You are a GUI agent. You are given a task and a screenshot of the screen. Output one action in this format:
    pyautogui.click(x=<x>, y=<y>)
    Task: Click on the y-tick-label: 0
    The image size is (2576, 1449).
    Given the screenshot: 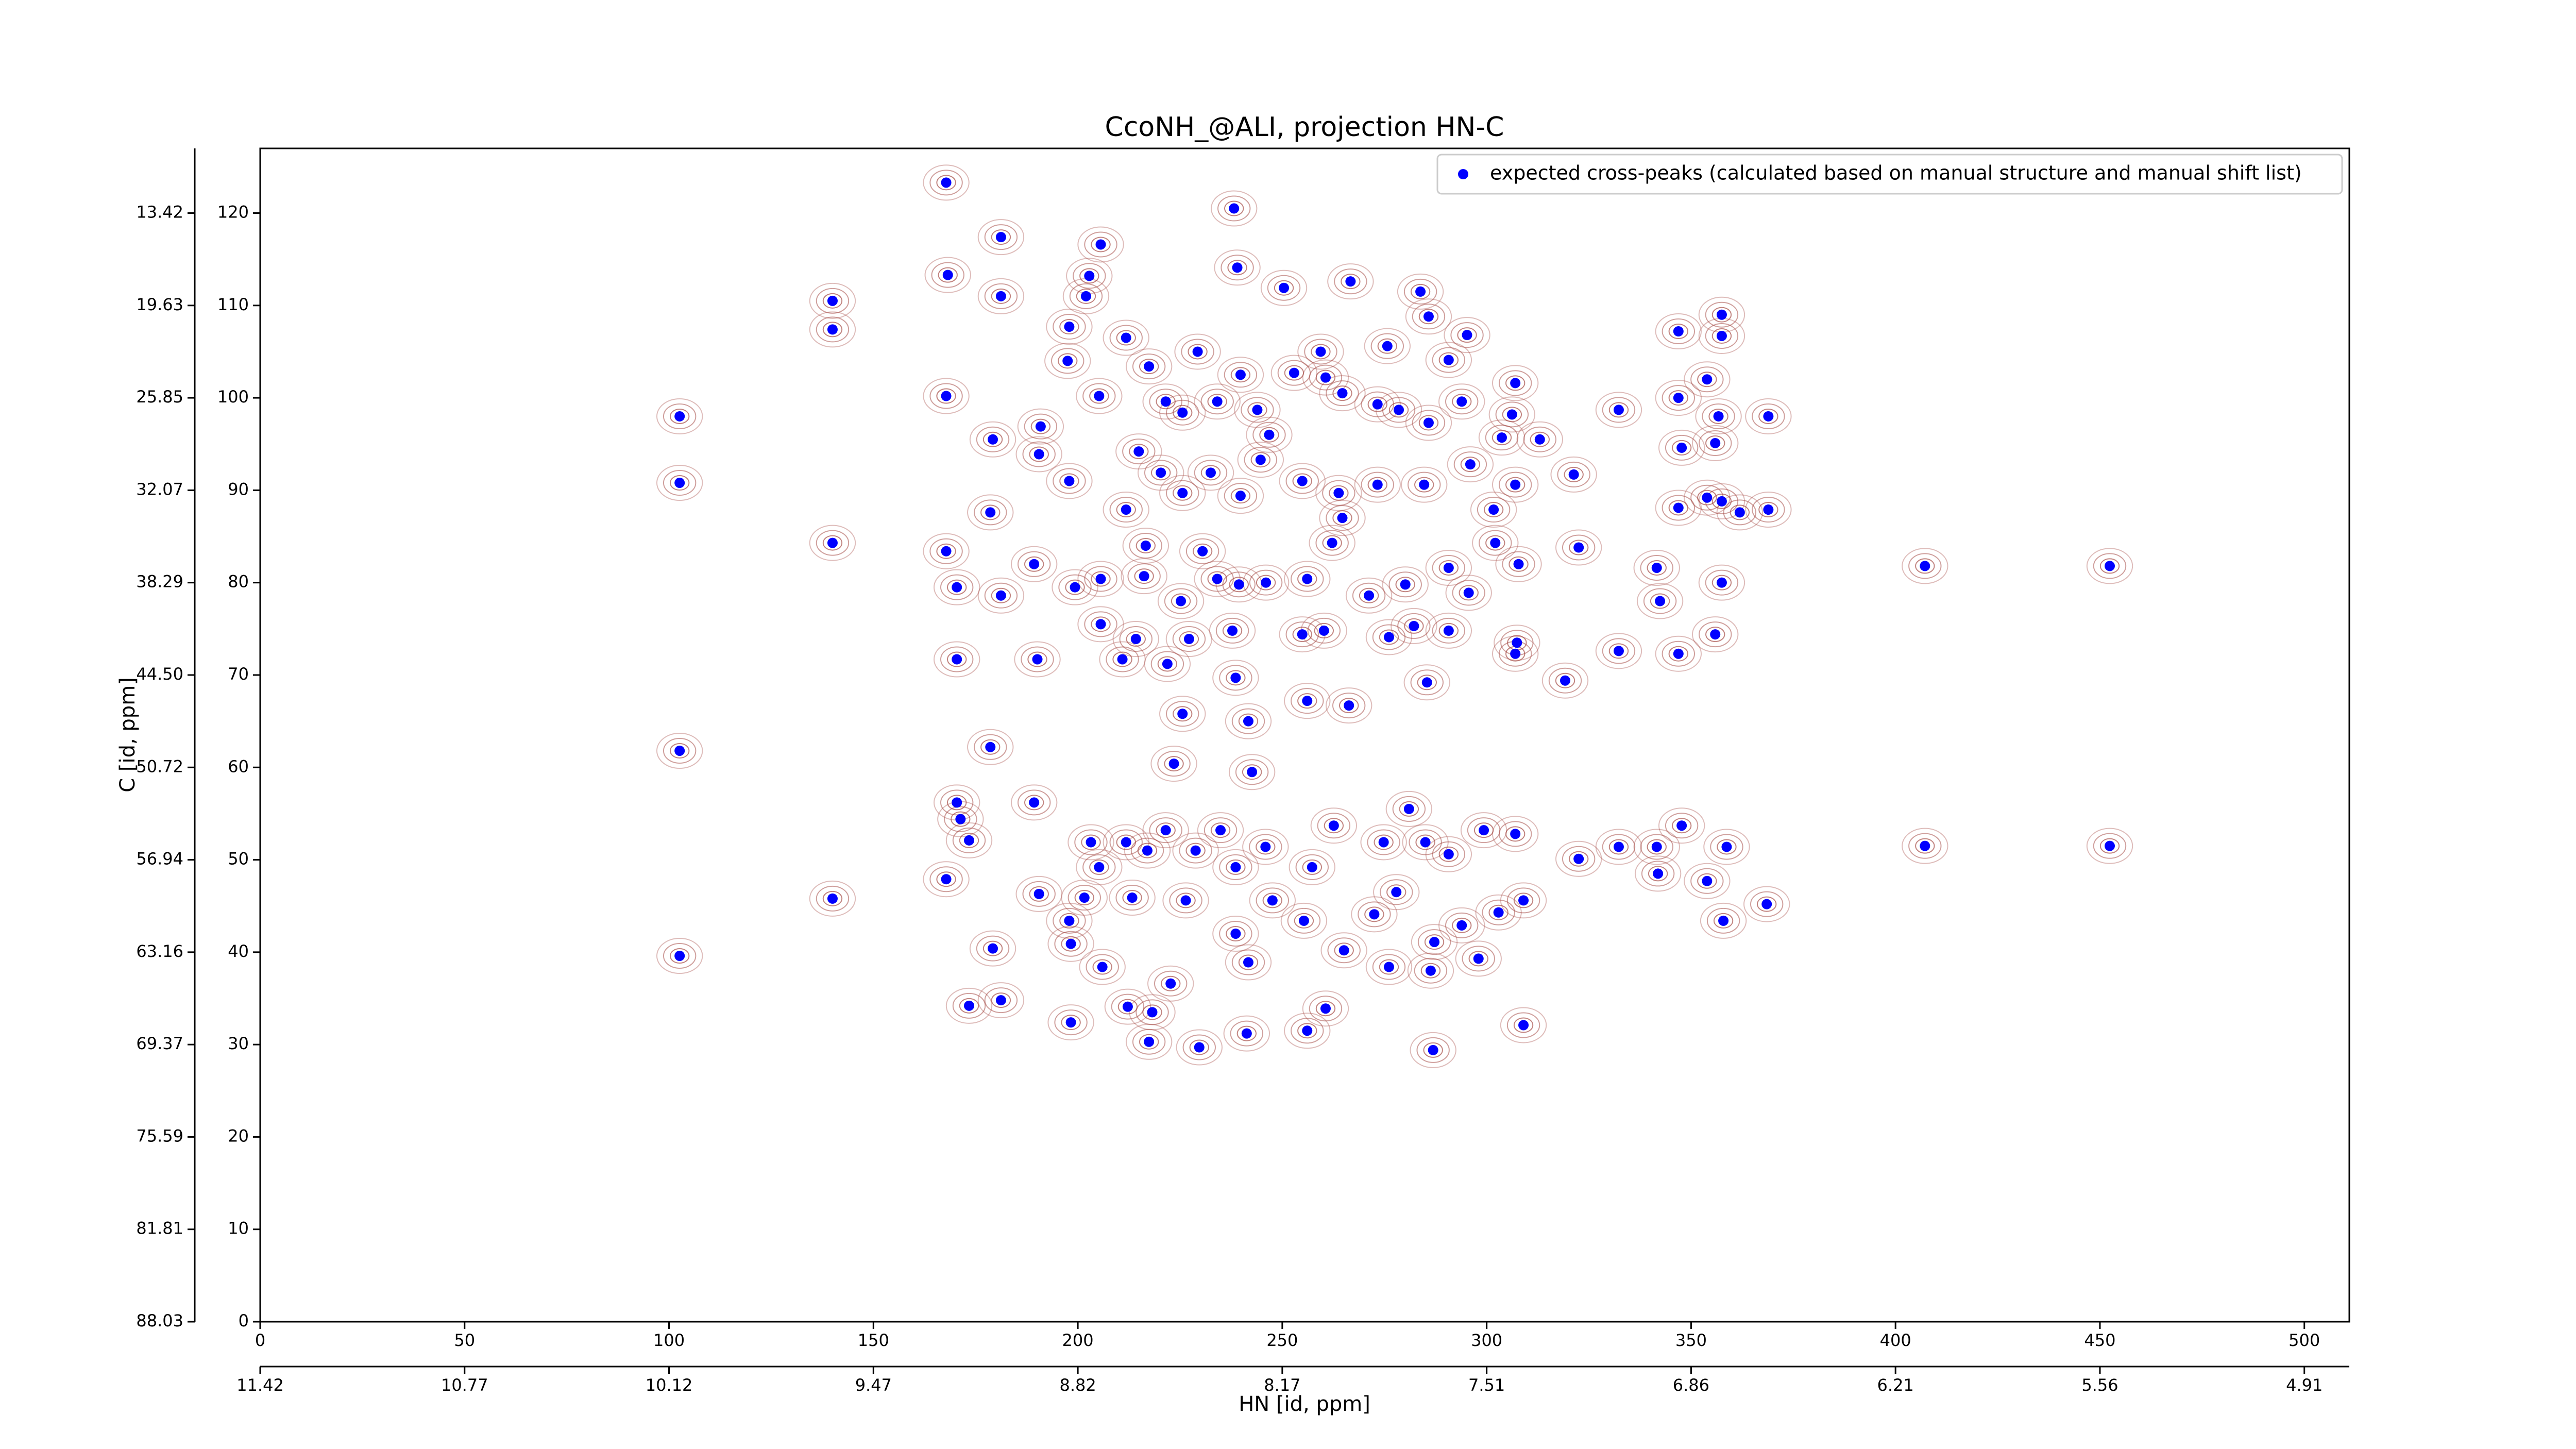 What is the action you would take?
    pyautogui.click(x=244, y=1320)
    